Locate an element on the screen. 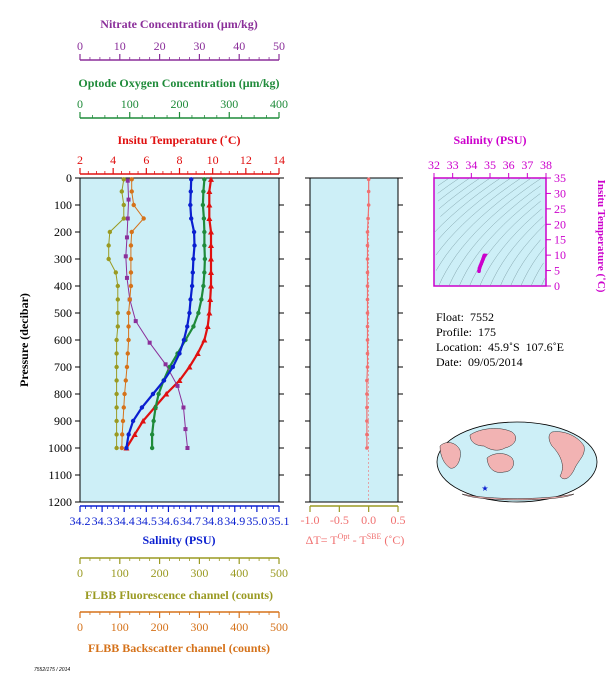 The image size is (616, 689). delta-t-tick-label: -0.5 is located at coordinates (339, 520).